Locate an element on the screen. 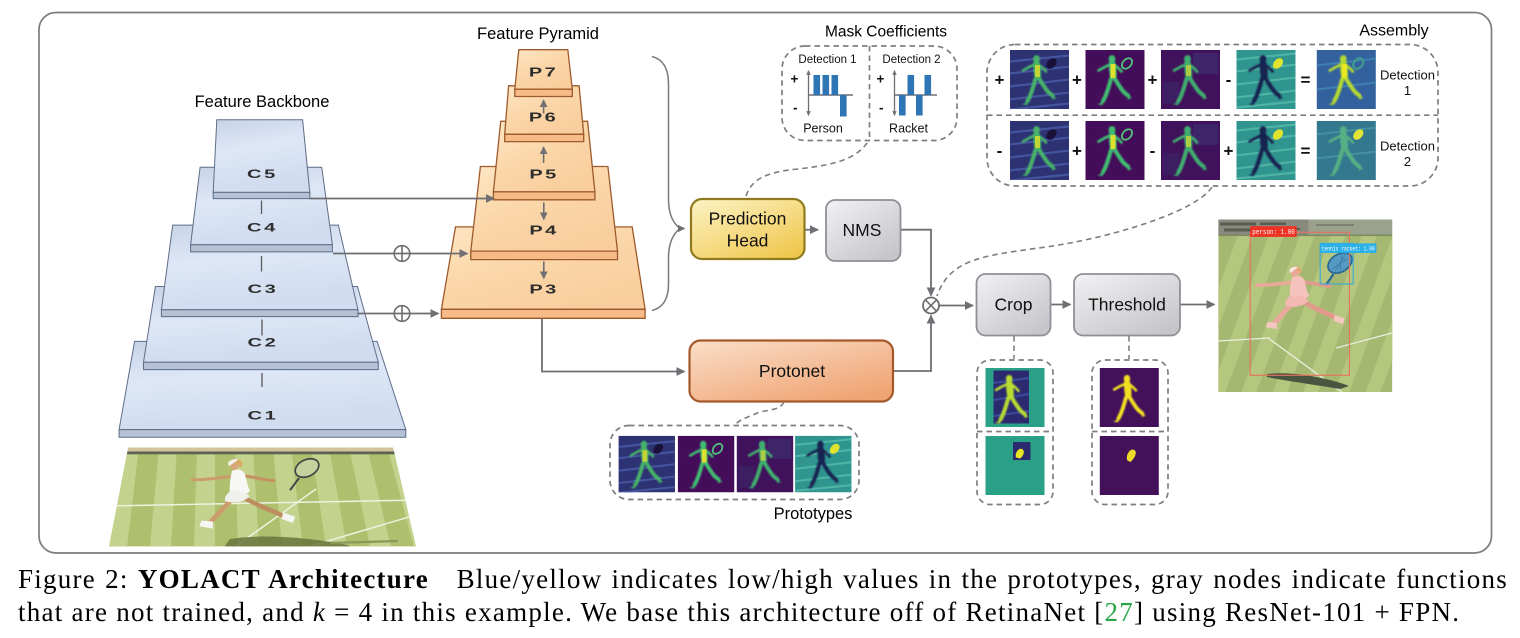  svg-text: Crop is located at coordinates (1014, 305).